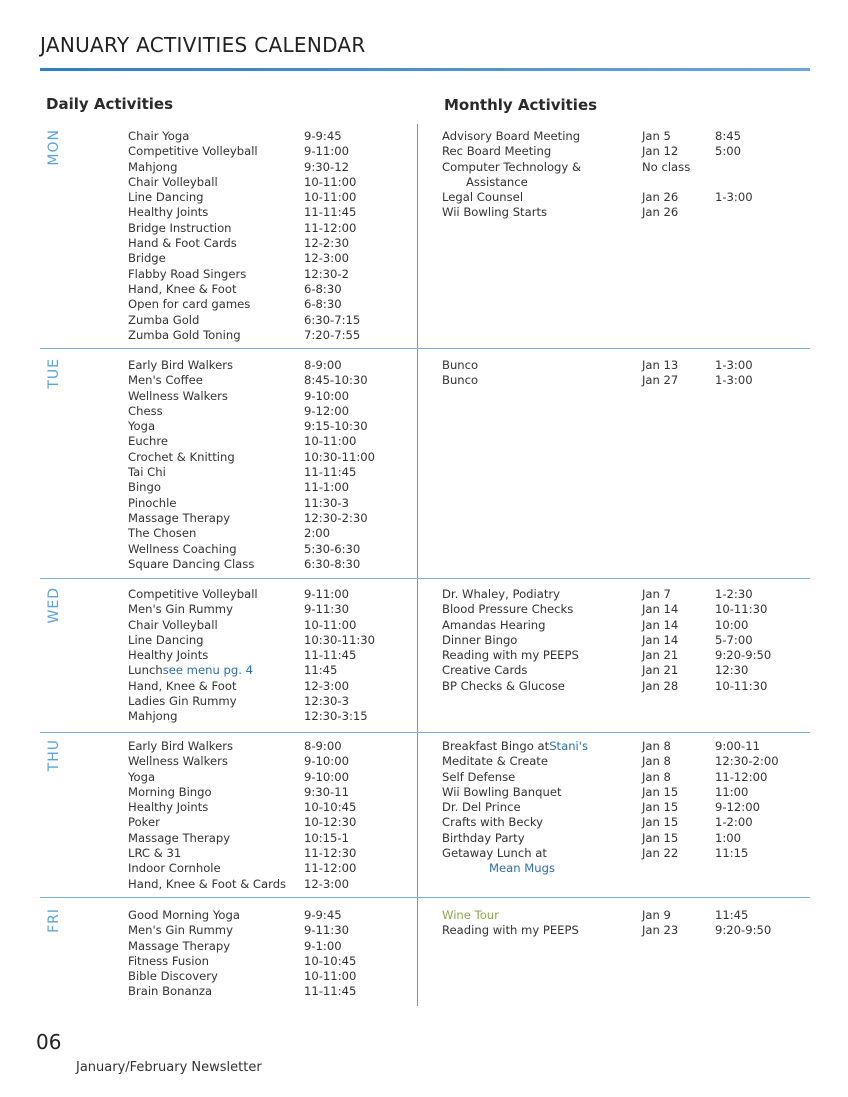  What do you see at coordinates (522, 868) in the screenshot?
I see `venue-link: Mean Mugs` at bounding box center [522, 868].